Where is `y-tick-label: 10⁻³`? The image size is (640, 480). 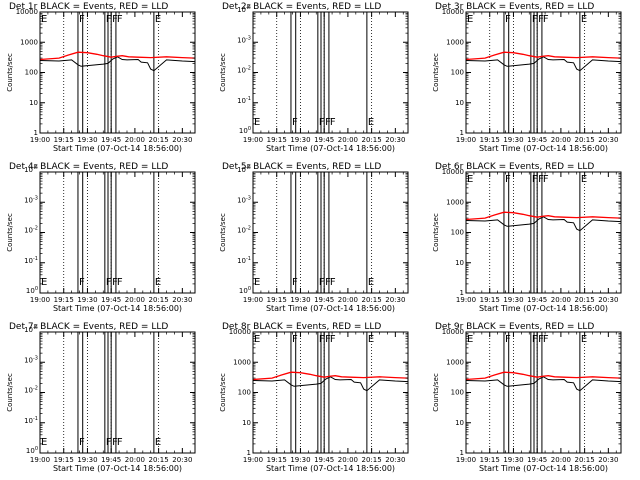 y-tick-label: 10⁻³ is located at coordinates (31, 359).